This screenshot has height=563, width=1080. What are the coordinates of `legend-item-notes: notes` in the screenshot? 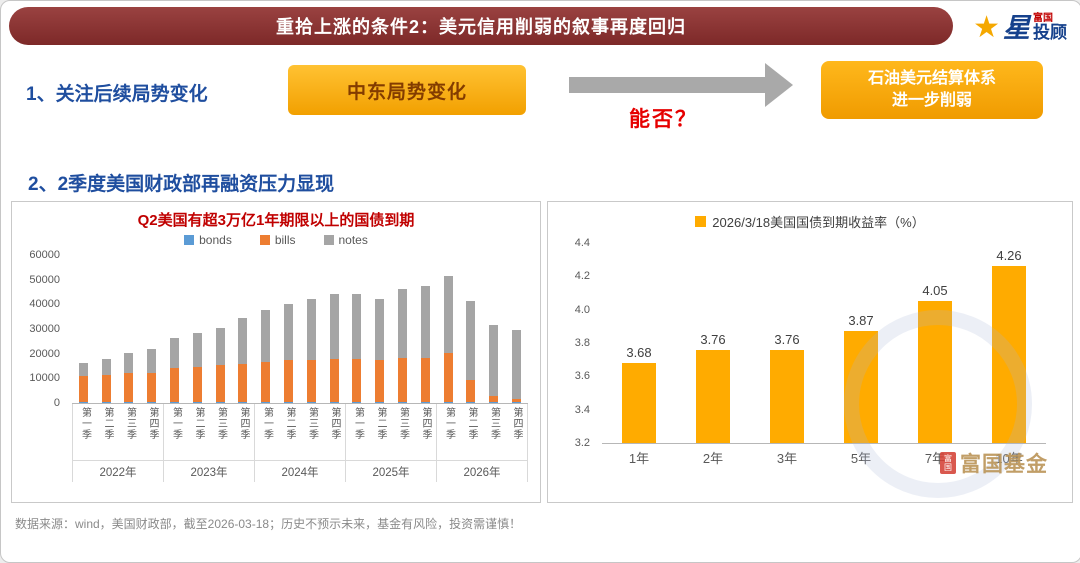 It's located at (345, 240).